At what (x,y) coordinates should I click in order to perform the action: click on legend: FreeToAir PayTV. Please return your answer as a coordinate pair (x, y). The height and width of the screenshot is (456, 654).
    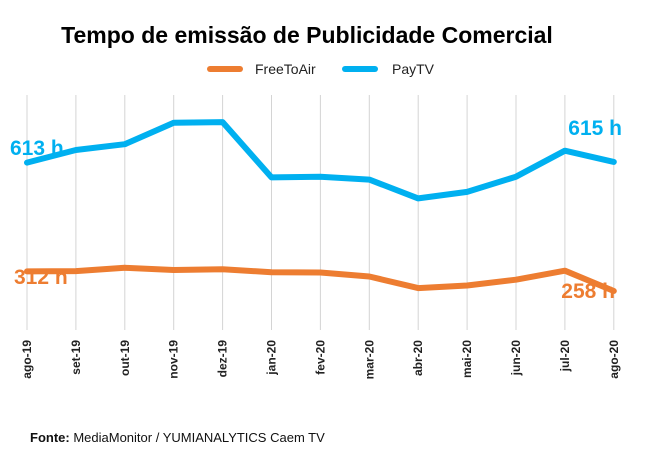
    Looking at the image, I should click on (321, 69).